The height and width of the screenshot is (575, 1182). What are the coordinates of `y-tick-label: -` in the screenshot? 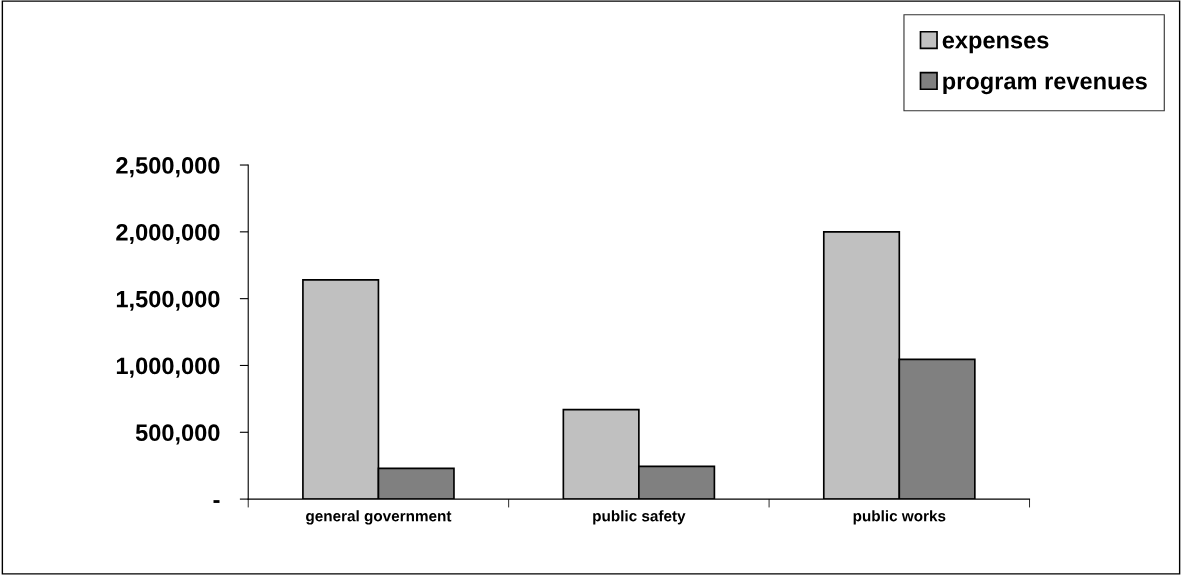 It's located at (216, 501).